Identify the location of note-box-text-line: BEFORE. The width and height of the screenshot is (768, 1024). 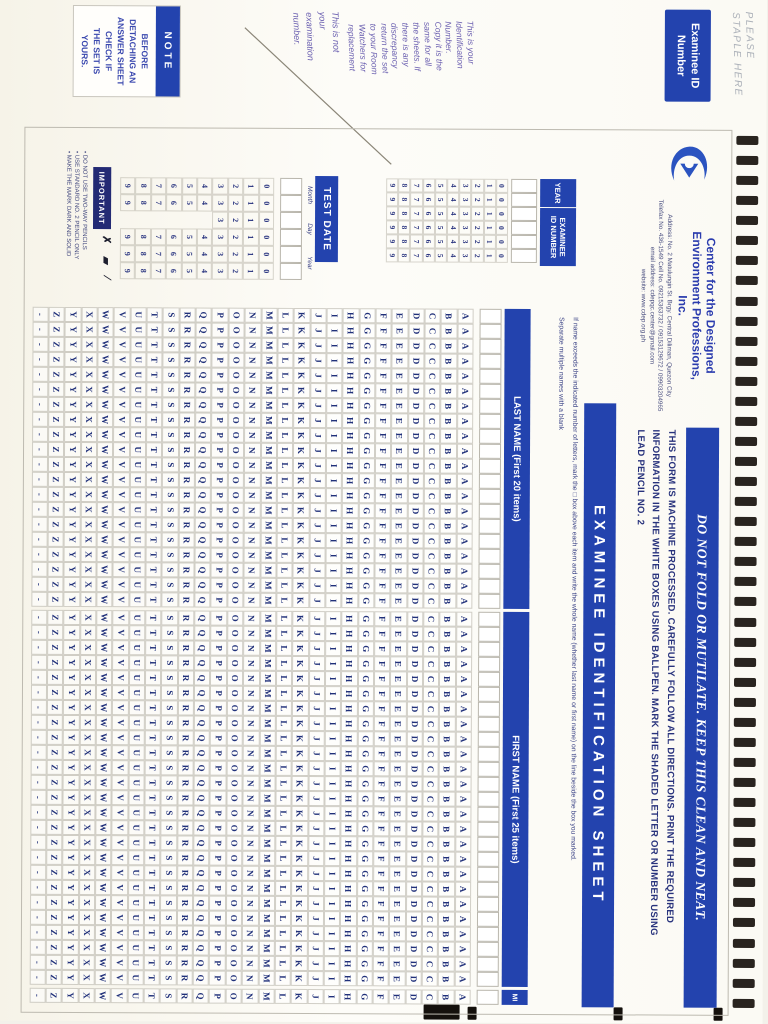
(144, 51).